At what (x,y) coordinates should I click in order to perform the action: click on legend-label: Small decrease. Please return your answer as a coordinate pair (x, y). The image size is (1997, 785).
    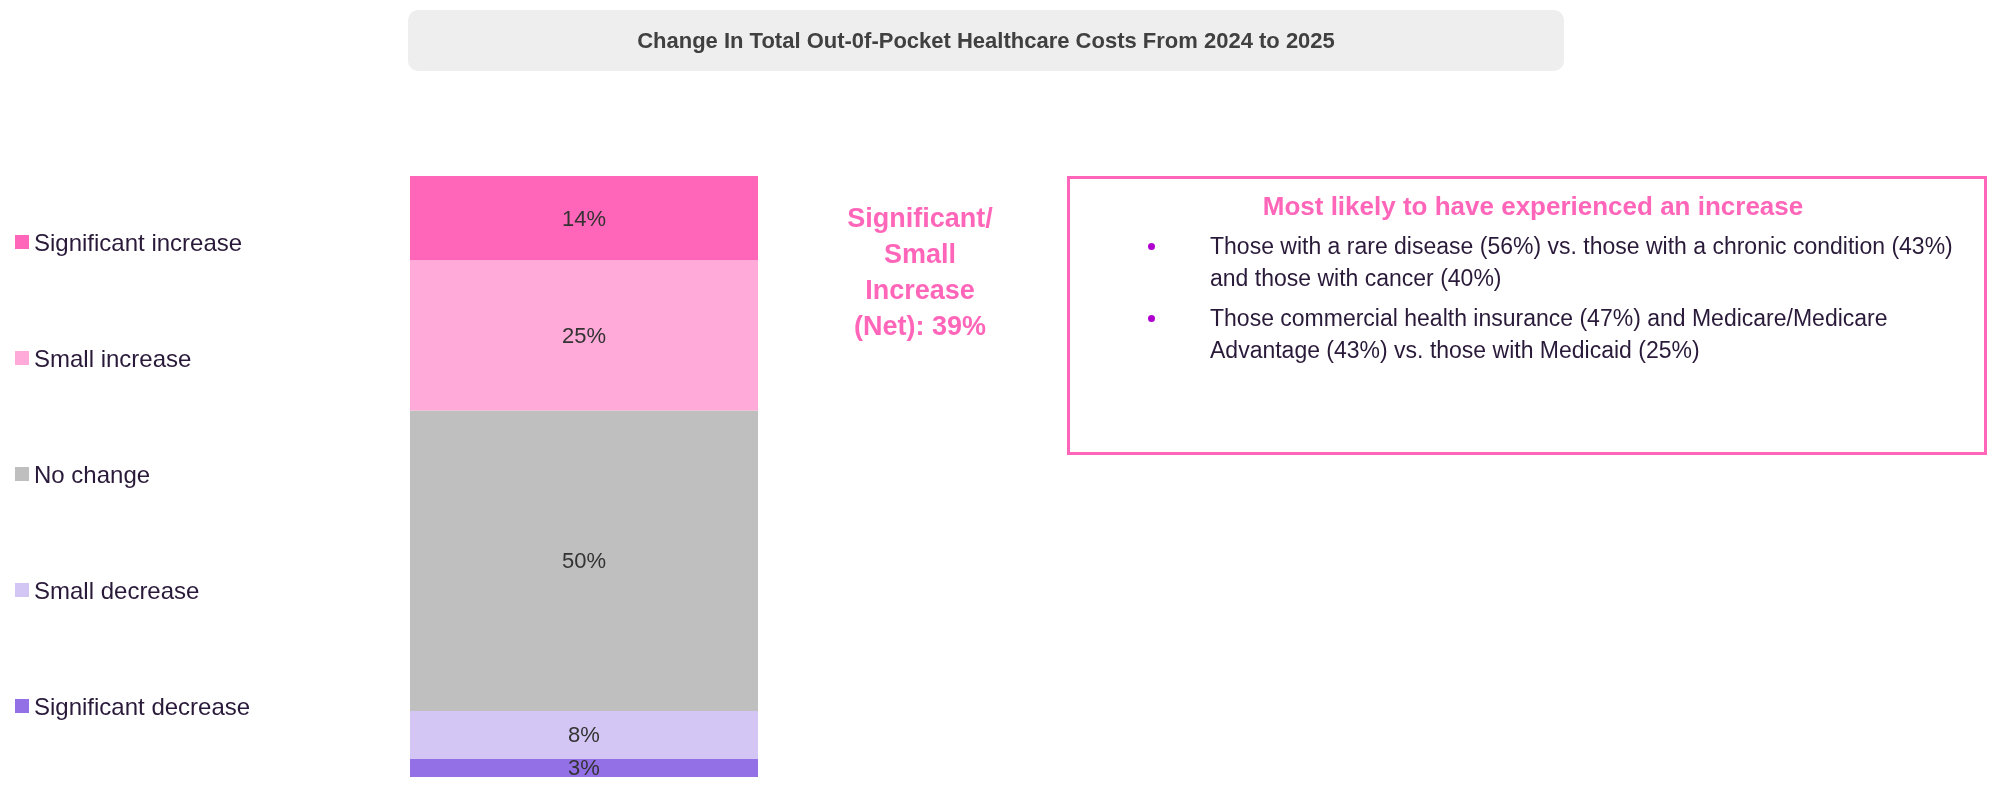
    Looking at the image, I should click on (117, 590).